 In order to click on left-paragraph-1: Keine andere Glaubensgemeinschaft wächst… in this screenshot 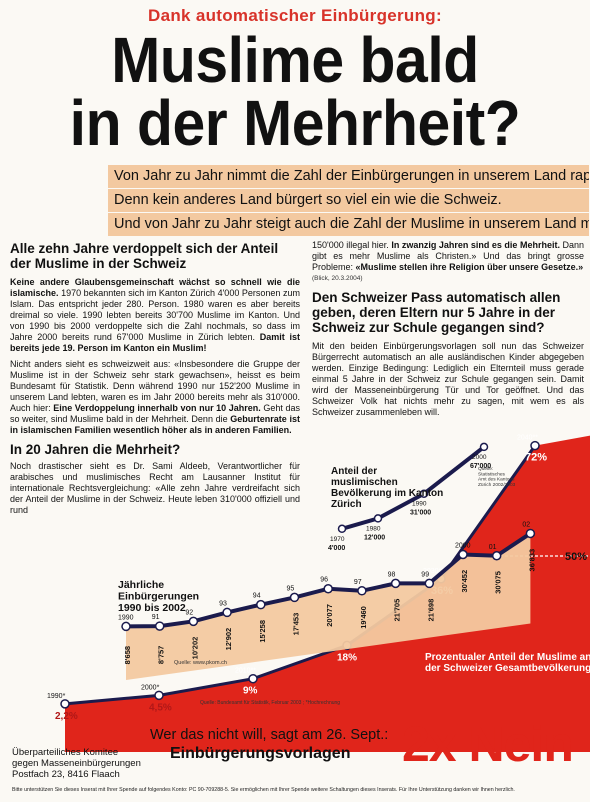, I will do `click(155, 315)`.